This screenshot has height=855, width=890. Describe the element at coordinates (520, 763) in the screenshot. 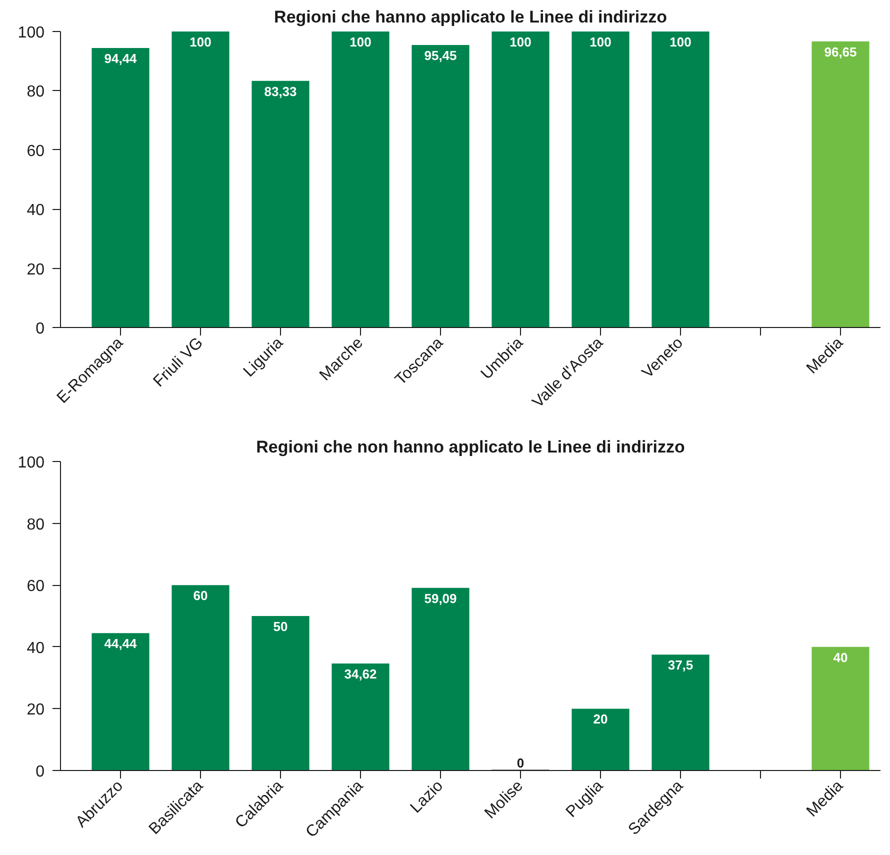

I see `data-label: 0` at that location.